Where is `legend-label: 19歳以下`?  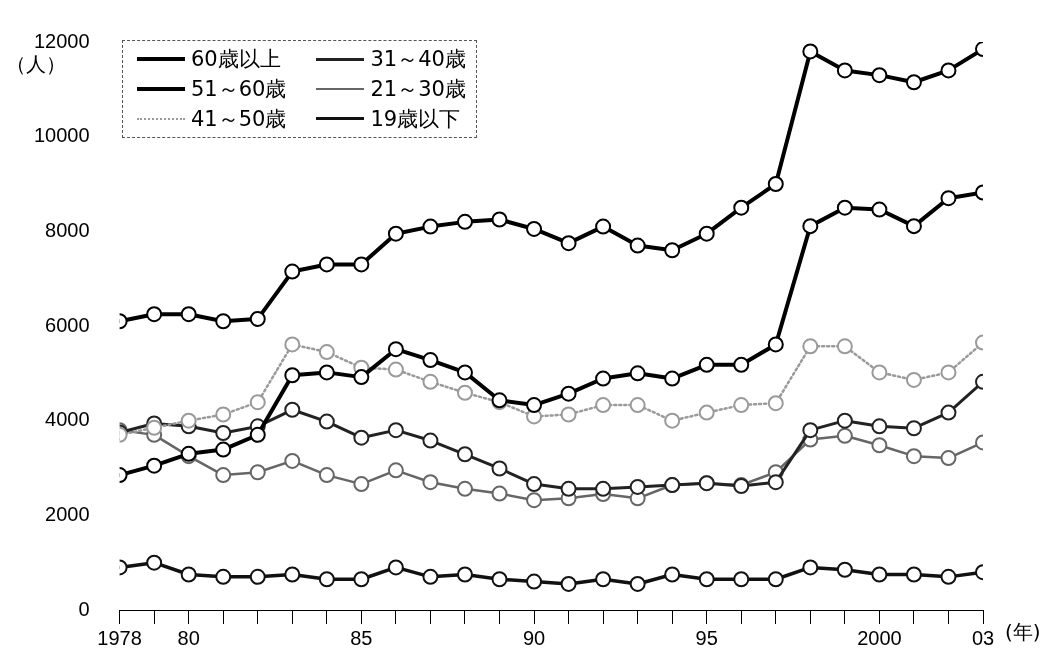 legend-label: 19歳以下 is located at coordinates (415, 119).